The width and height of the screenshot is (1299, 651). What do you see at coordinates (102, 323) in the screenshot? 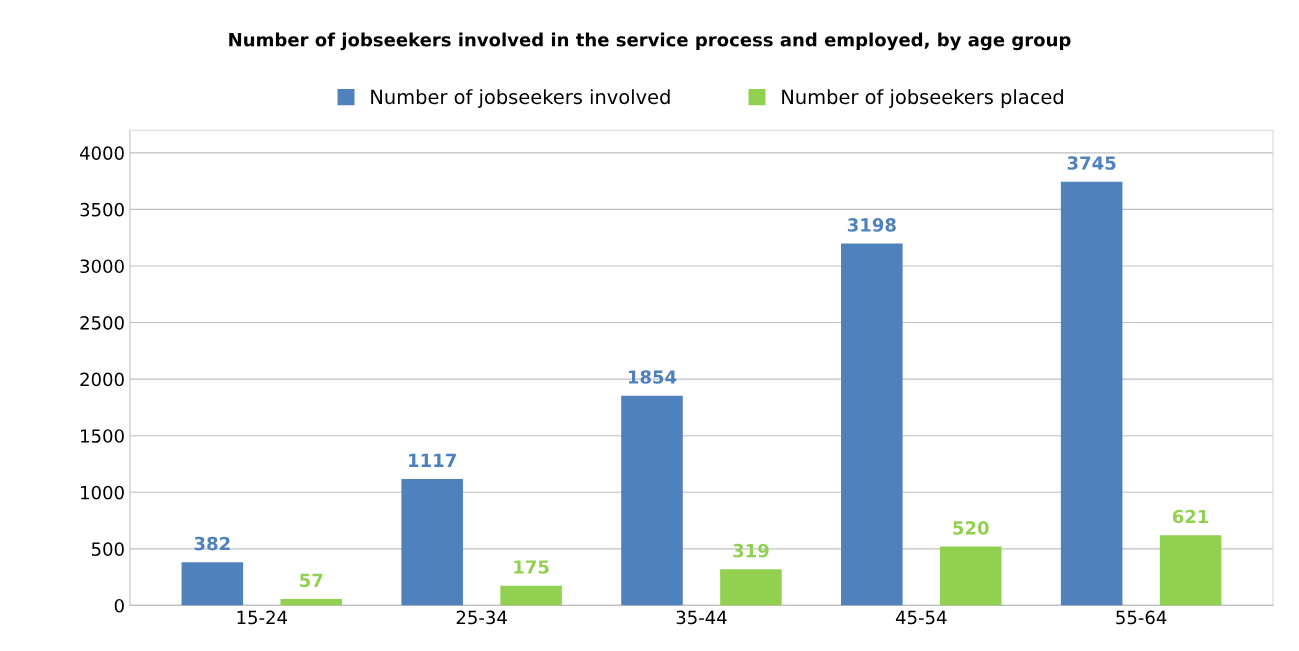
I see `y-tick-label: 2500` at bounding box center [102, 323].